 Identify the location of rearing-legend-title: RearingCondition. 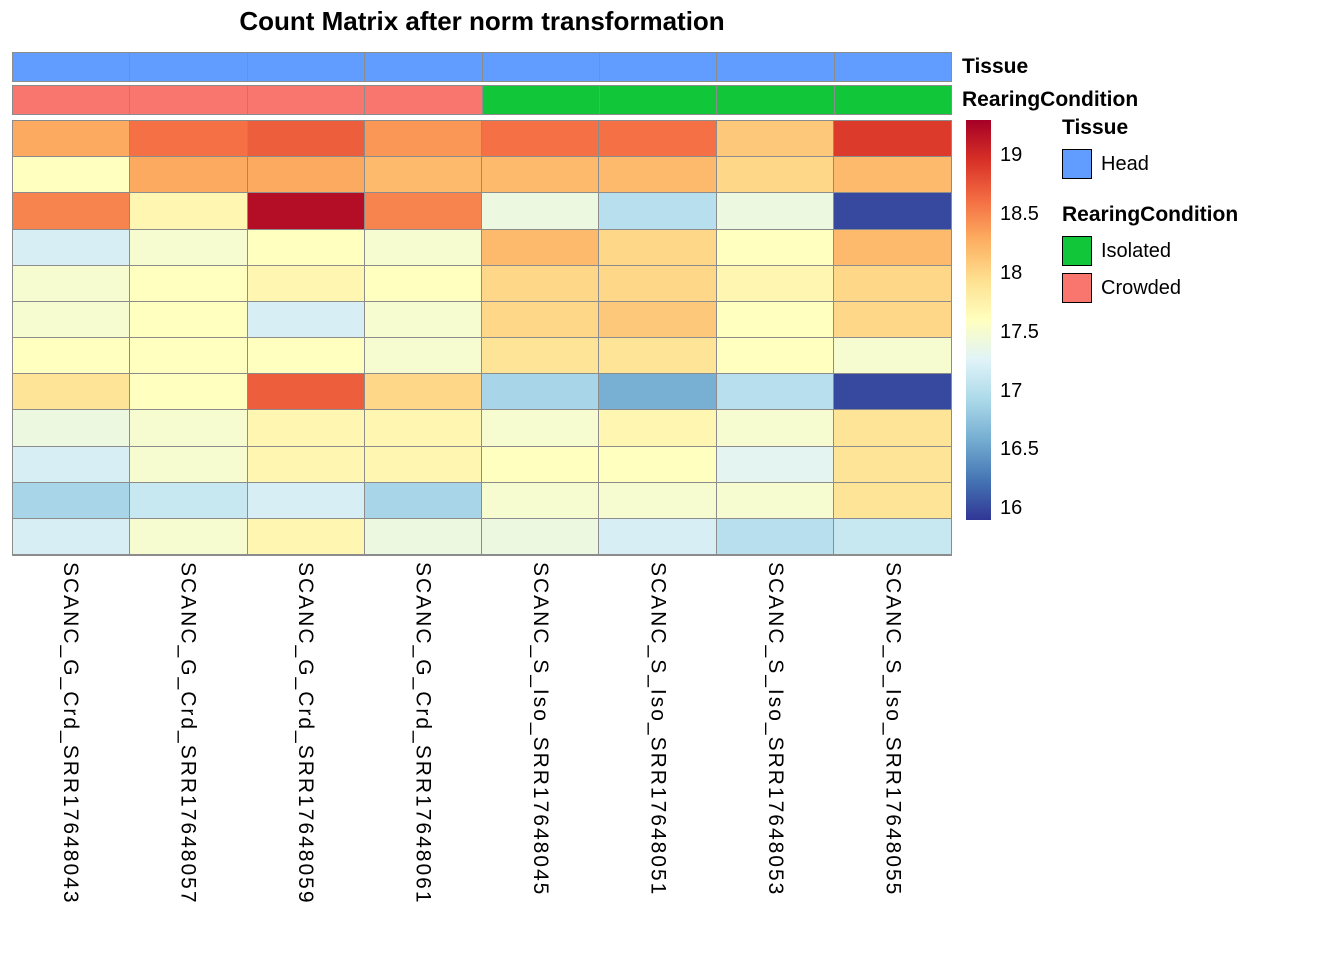
(1150, 214).